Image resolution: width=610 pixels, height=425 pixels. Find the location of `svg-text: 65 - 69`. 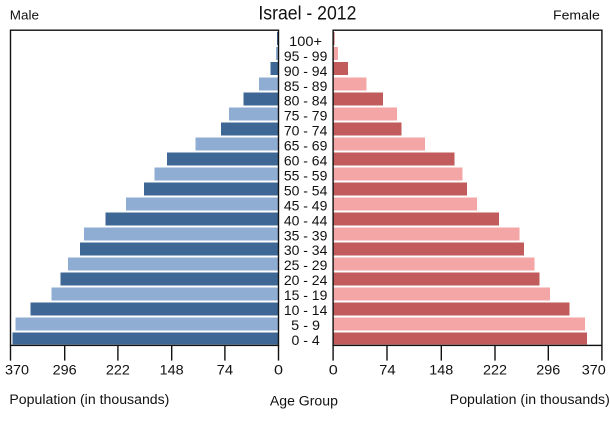

svg-text: 65 - 69 is located at coordinates (306, 146).